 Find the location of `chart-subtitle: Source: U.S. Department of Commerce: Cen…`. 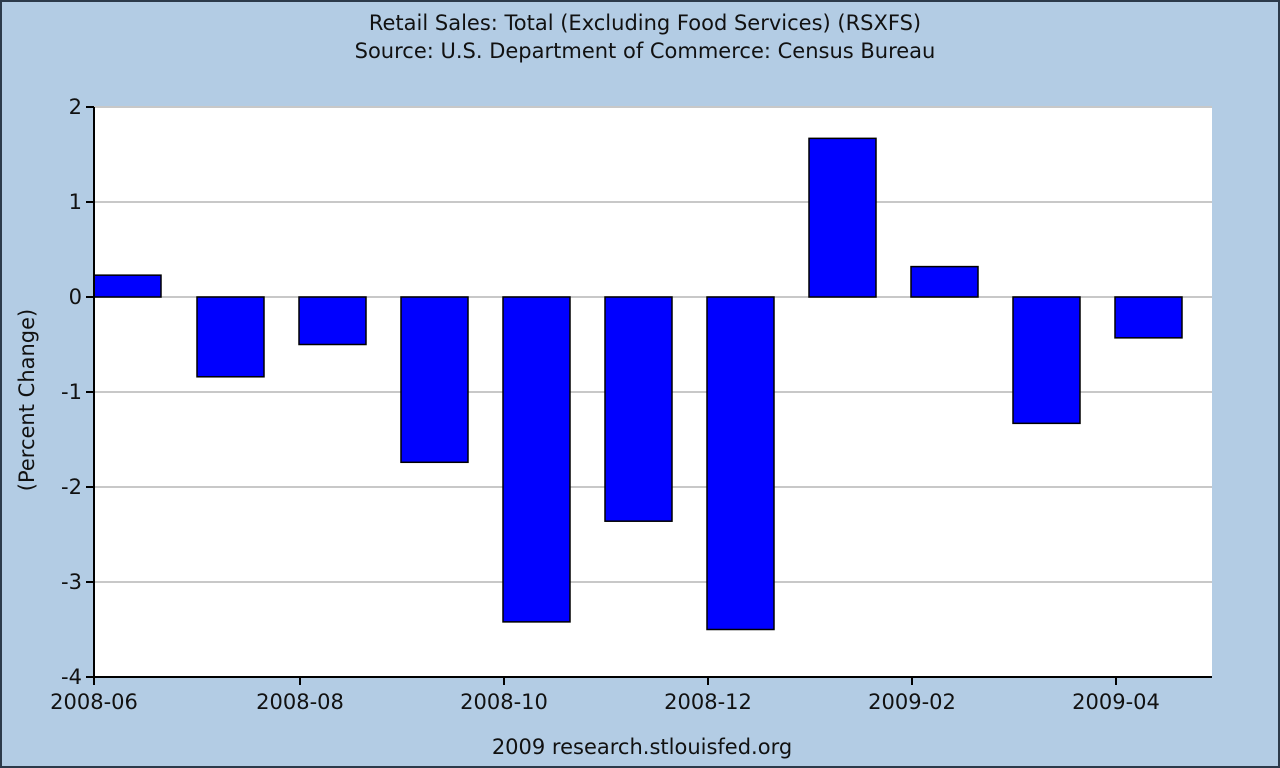

chart-subtitle: Source: U.S. Department of Commerce: Cen… is located at coordinates (645, 51).